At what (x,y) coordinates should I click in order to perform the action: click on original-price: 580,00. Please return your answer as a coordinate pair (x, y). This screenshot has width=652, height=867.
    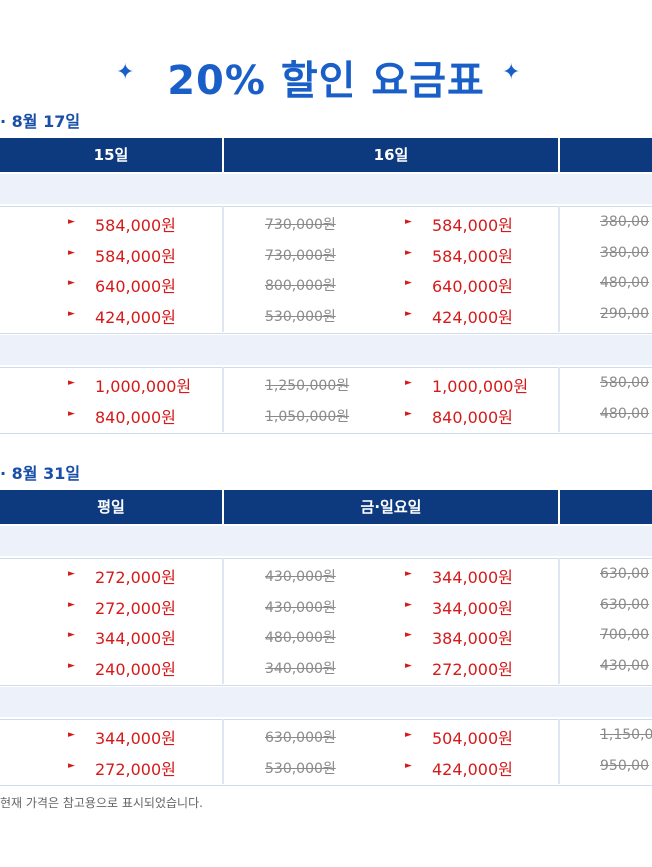
    Looking at the image, I should click on (624, 383).